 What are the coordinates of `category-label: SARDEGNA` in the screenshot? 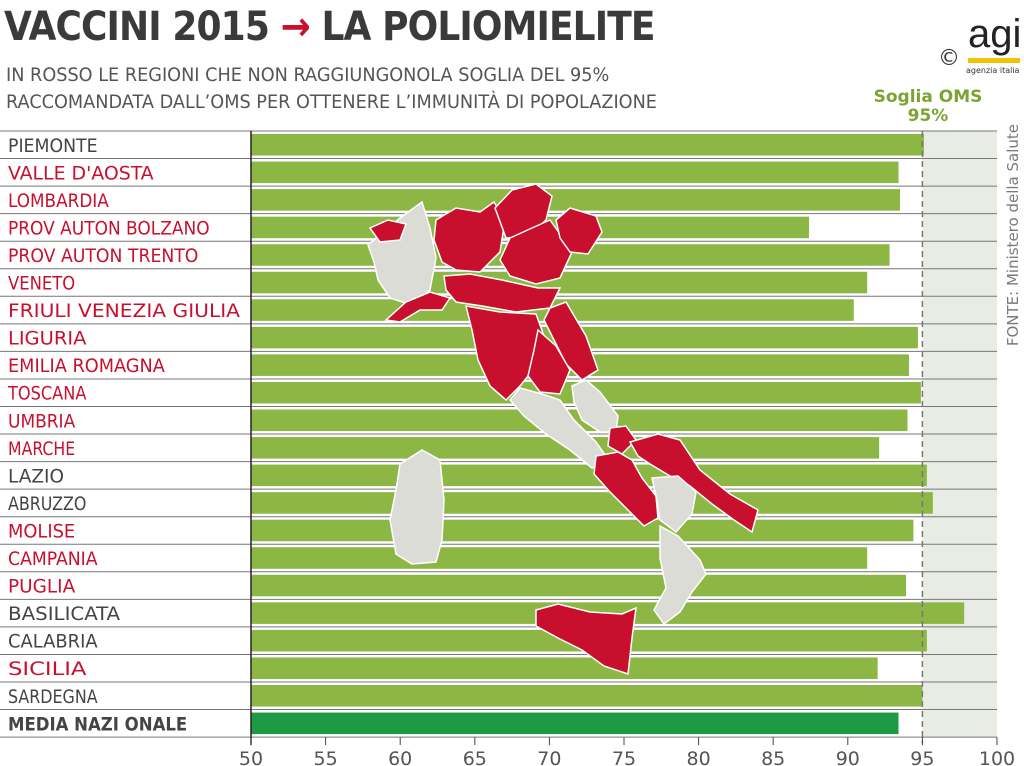 It's located at (53, 697).